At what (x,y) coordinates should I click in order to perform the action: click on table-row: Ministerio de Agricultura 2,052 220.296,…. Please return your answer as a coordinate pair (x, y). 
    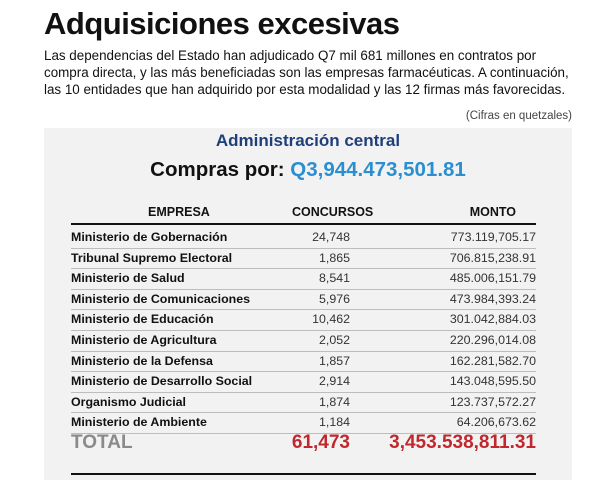
    Looking at the image, I should click on (303, 341).